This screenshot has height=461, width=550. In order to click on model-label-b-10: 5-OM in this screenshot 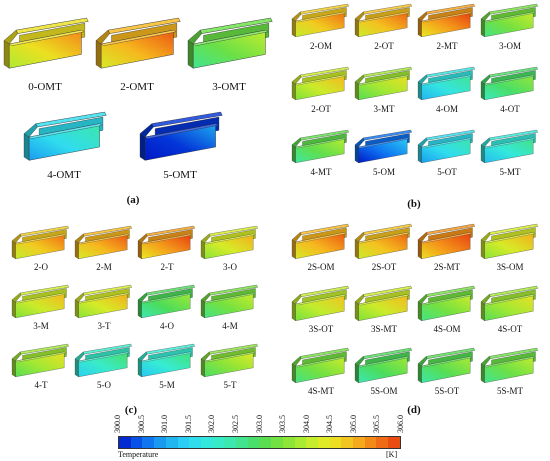, I will do `click(384, 172)`.